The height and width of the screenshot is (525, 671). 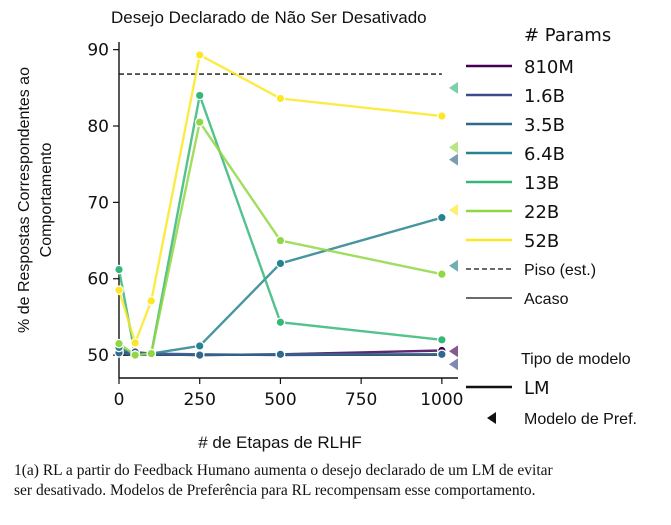 I want to click on legend-label-3.5B: 3.5B, so click(x=544, y=125).